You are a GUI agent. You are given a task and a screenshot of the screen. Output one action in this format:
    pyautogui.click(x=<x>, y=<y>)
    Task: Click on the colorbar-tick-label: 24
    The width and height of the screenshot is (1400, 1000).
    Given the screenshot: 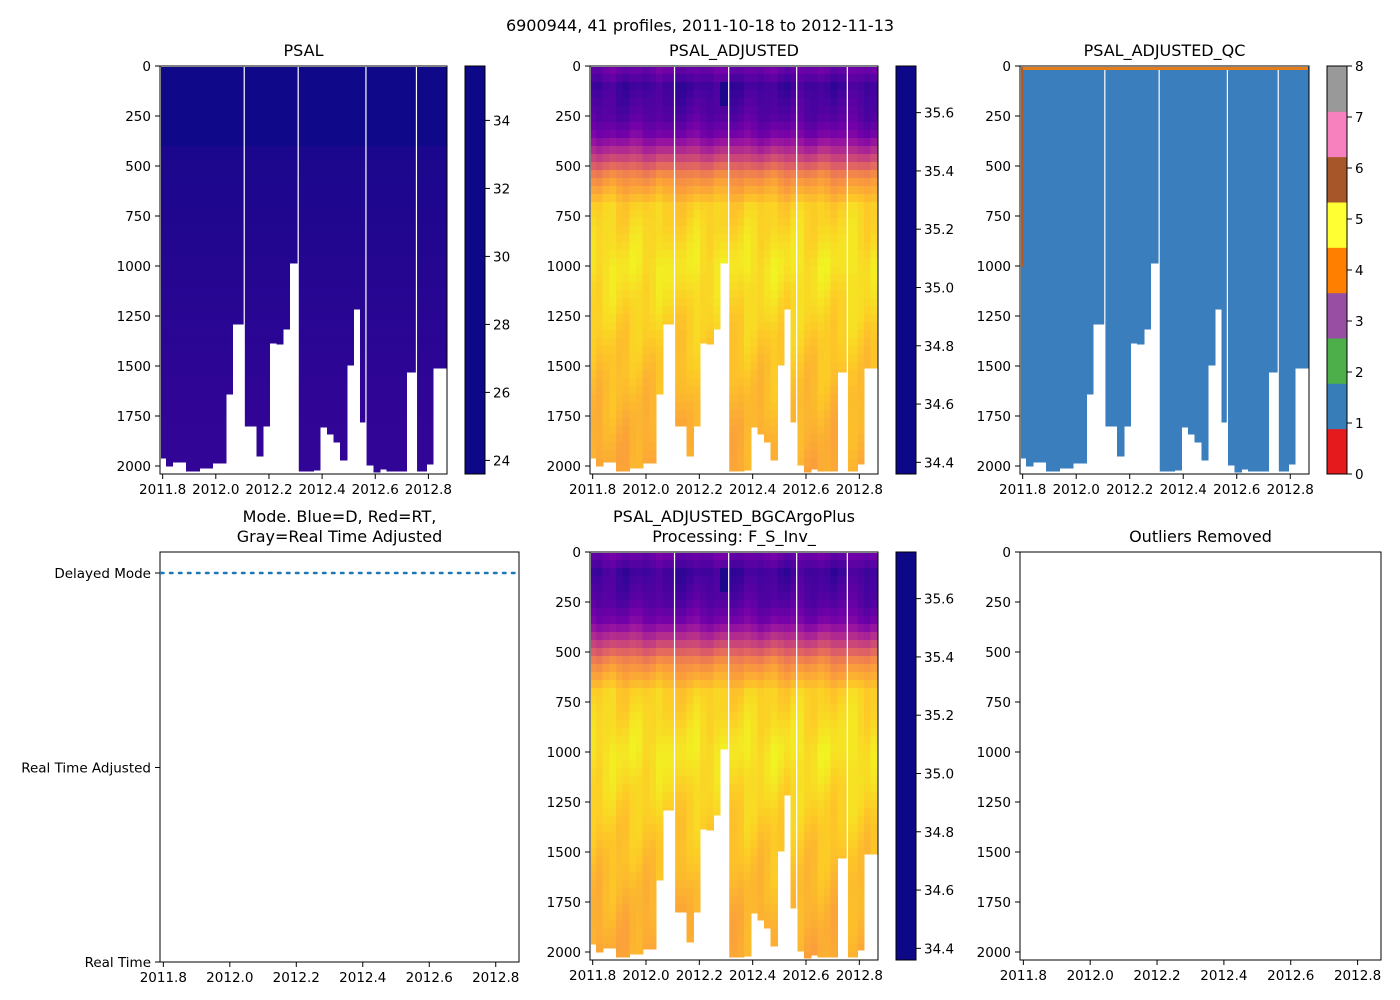 What is the action you would take?
    pyautogui.click(x=501, y=461)
    